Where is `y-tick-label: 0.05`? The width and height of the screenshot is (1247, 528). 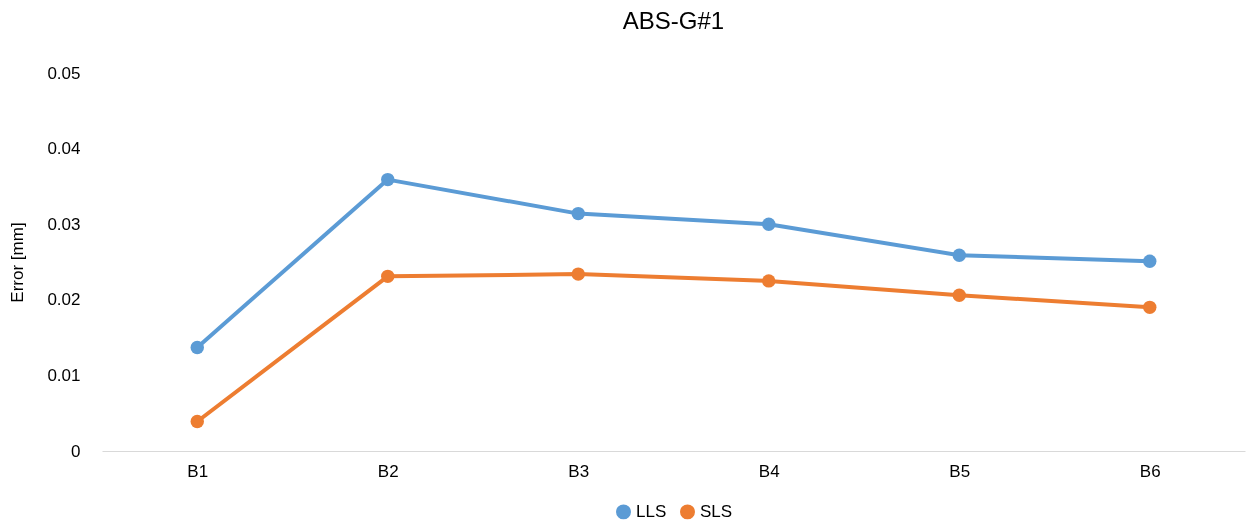
y-tick-label: 0.05 is located at coordinates (64, 73).